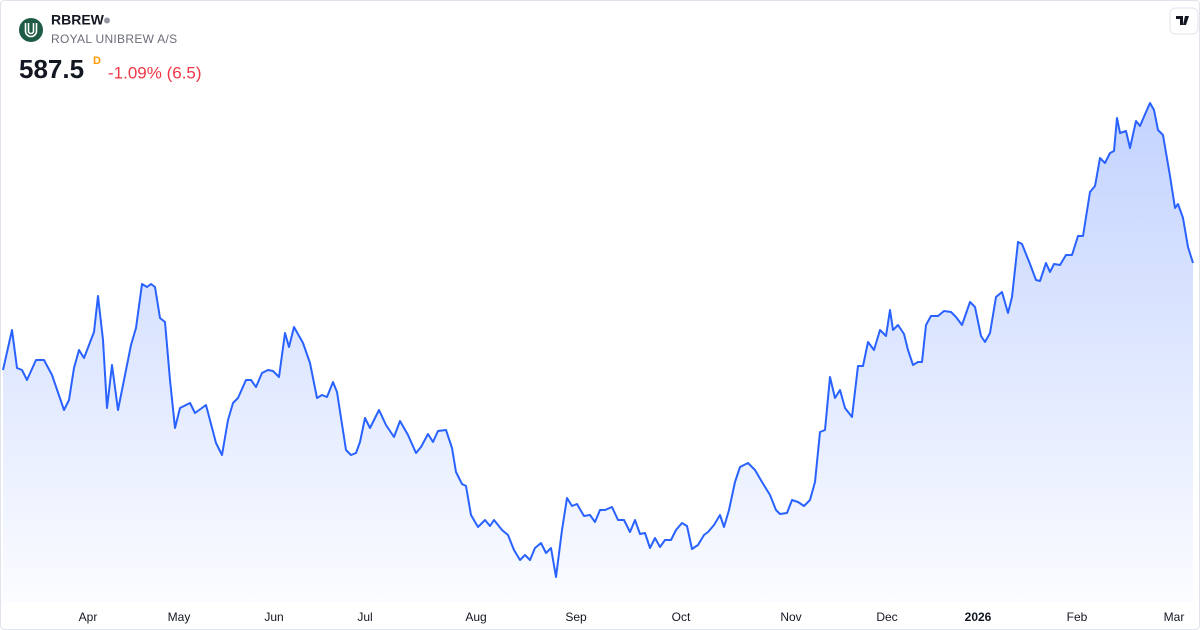 Image resolution: width=1200 pixels, height=630 pixels. I want to click on price: 587.5, so click(51, 69).